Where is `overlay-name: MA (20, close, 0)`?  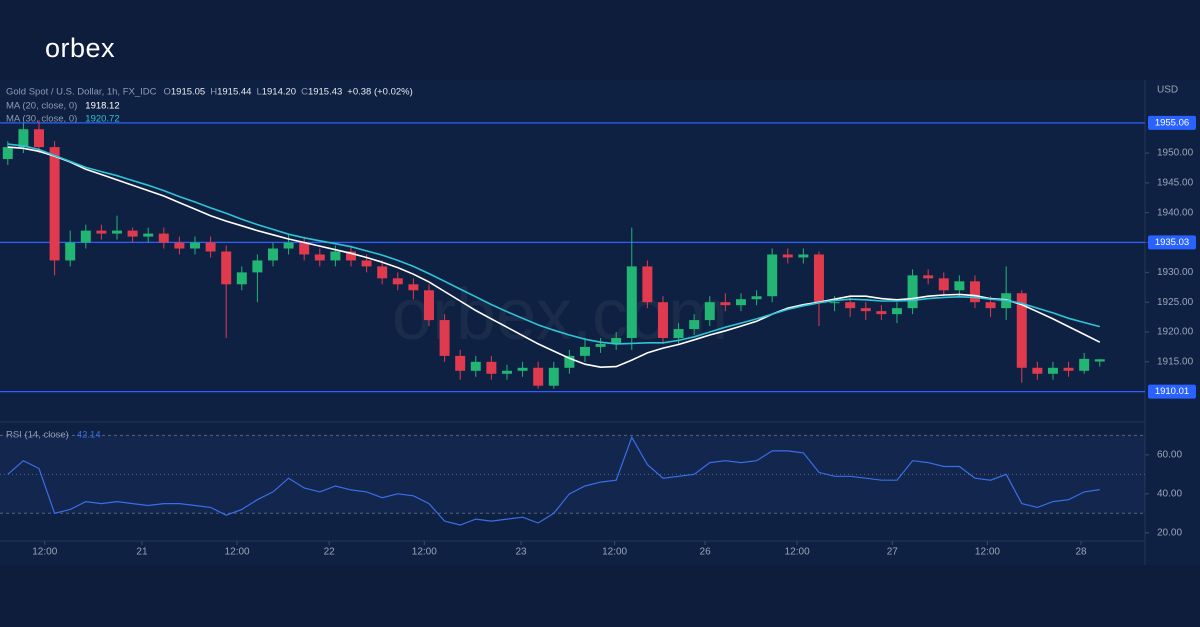 overlay-name: MA (20, close, 0) is located at coordinates (41, 106).